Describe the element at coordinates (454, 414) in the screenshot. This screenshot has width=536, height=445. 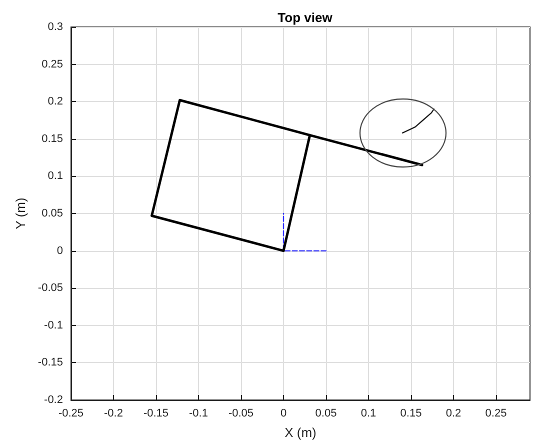
I see `x-tick-label: 0.2` at that location.